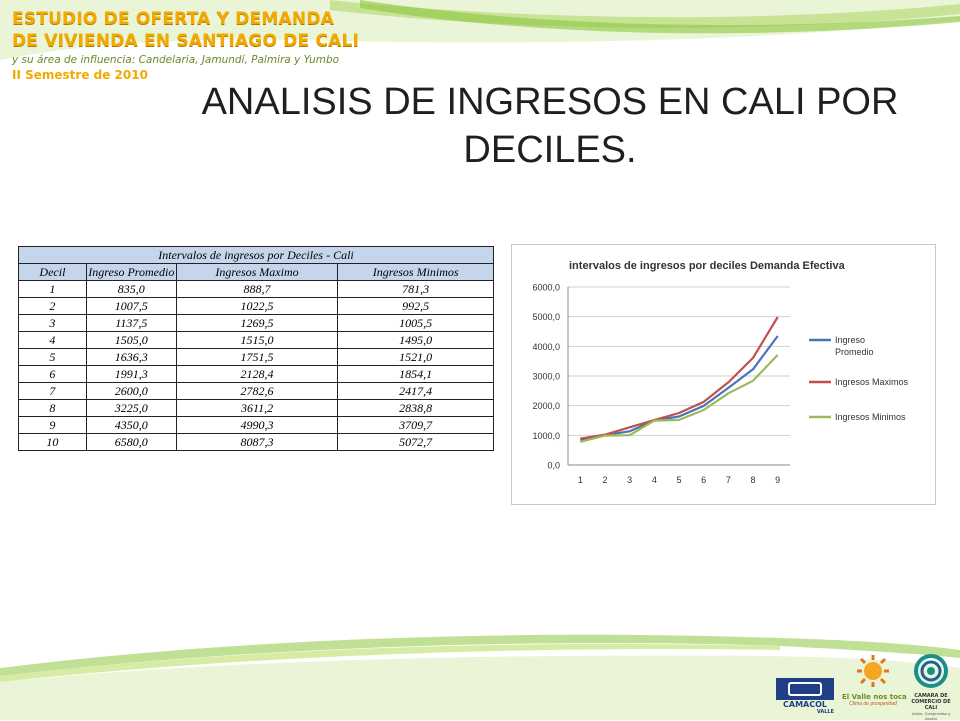 Image resolution: width=960 pixels, height=721 pixels. What do you see at coordinates (550, 102) in the screenshot?
I see `slide-title-line-1: ANALISIS DE INGRESOS EN CALI POR` at bounding box center [550, 102].